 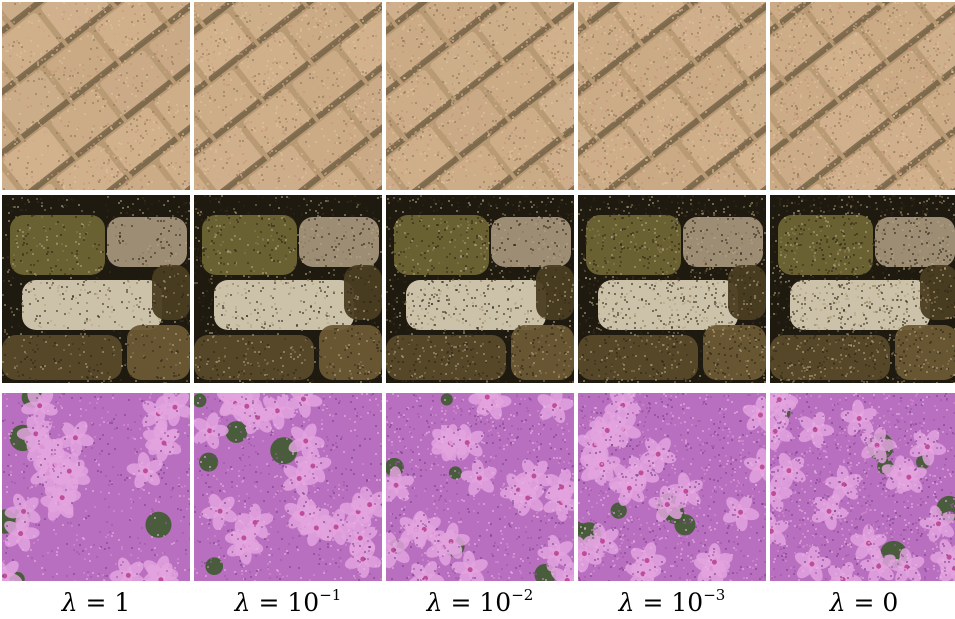 What do you see at coordinates (288, 602) in the screenshot?
I see `column-label-2: λ = 10−1` at bounding box center [288, 602].